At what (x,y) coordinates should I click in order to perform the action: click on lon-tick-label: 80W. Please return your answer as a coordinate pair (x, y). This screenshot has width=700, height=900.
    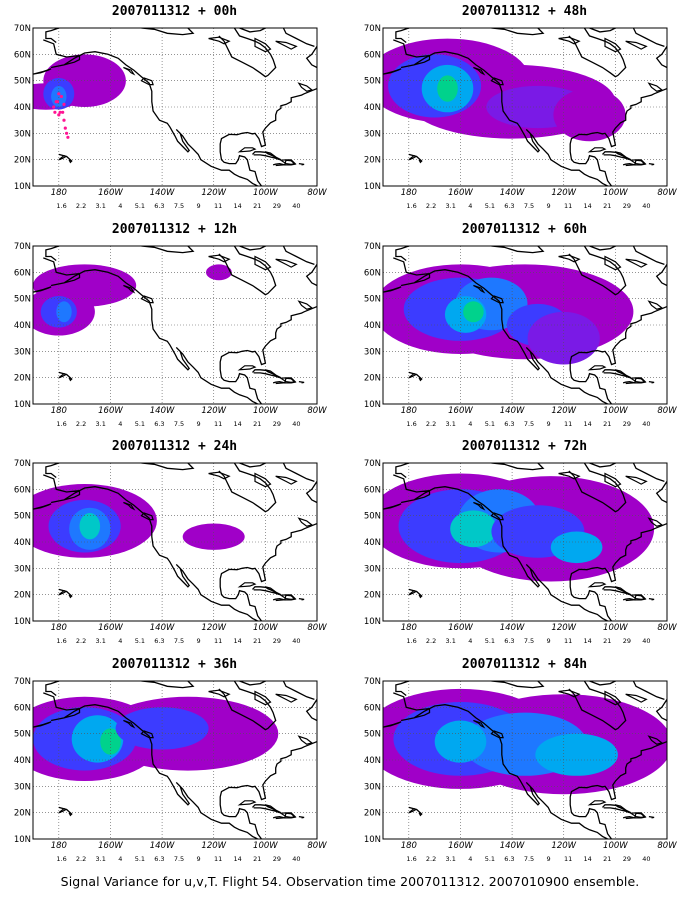
    Looking at the image, I should click on (317, 628).